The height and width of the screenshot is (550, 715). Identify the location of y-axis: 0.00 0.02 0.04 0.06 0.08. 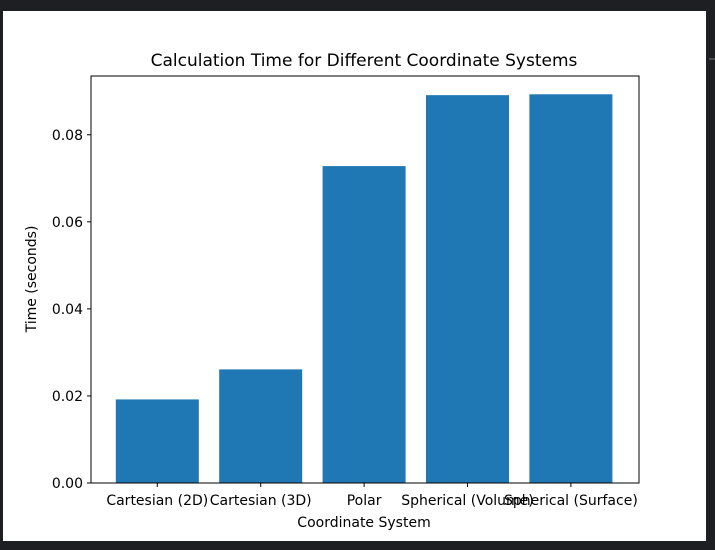
(71, 310).